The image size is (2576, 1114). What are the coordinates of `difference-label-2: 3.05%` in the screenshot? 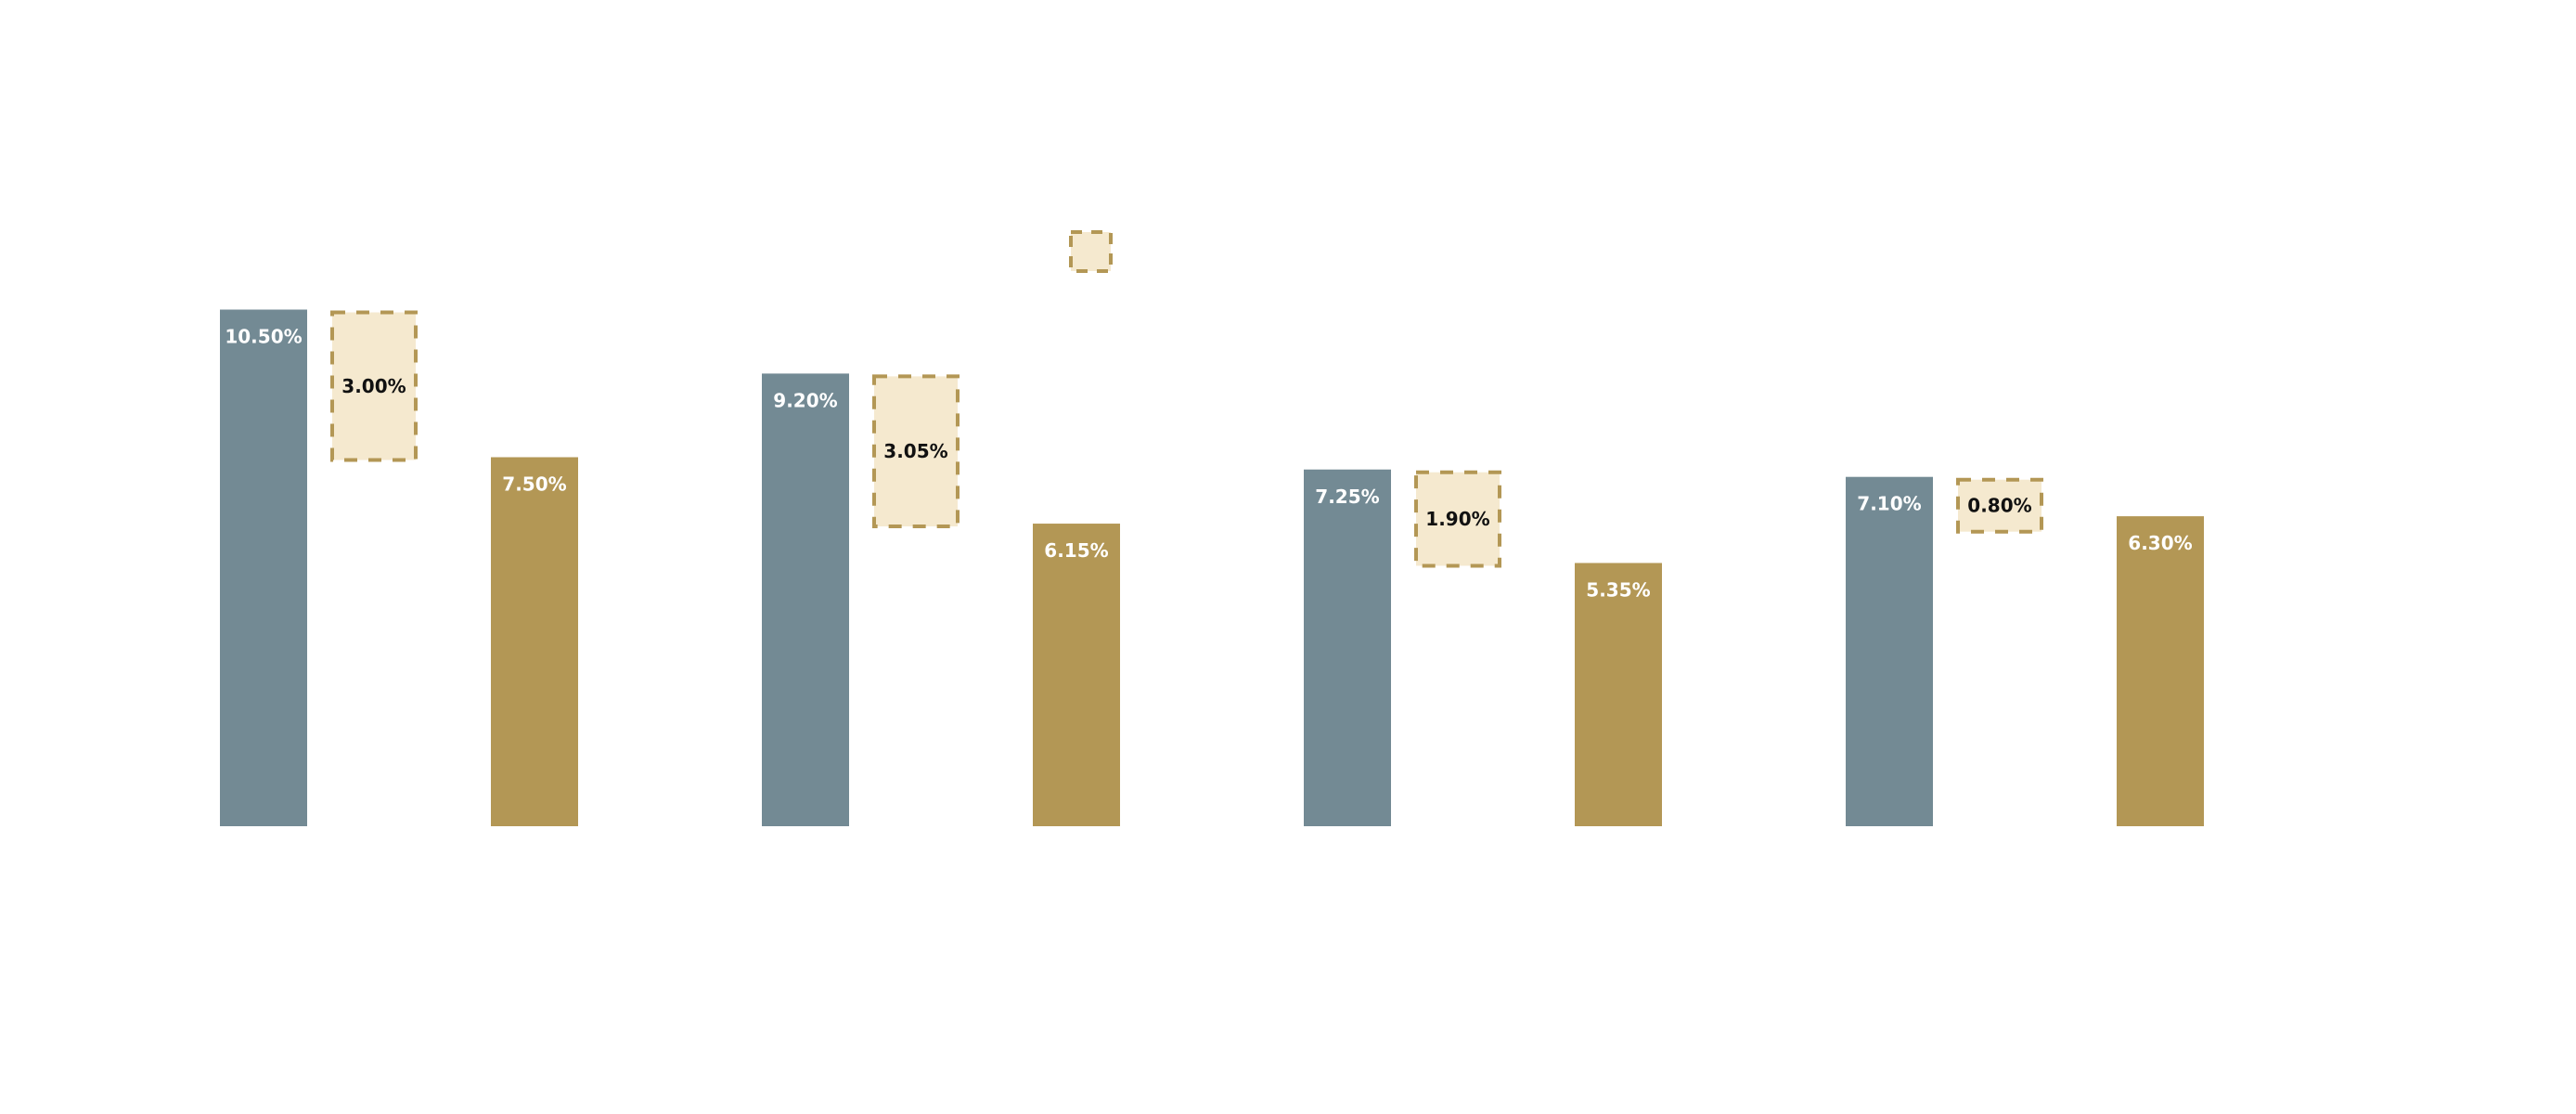 It's located at (915, 451).